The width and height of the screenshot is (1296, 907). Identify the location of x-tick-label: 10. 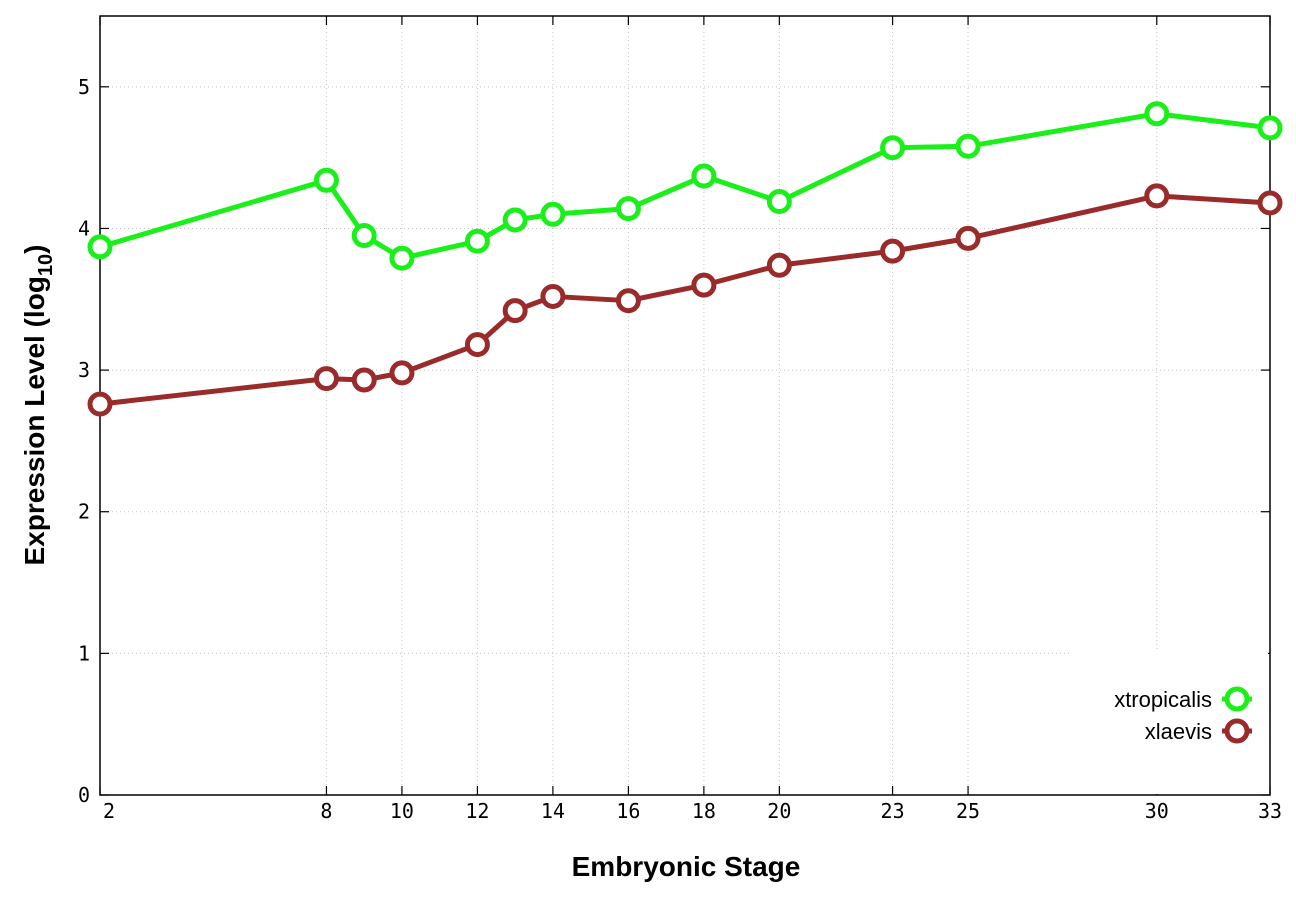
(402, 811).